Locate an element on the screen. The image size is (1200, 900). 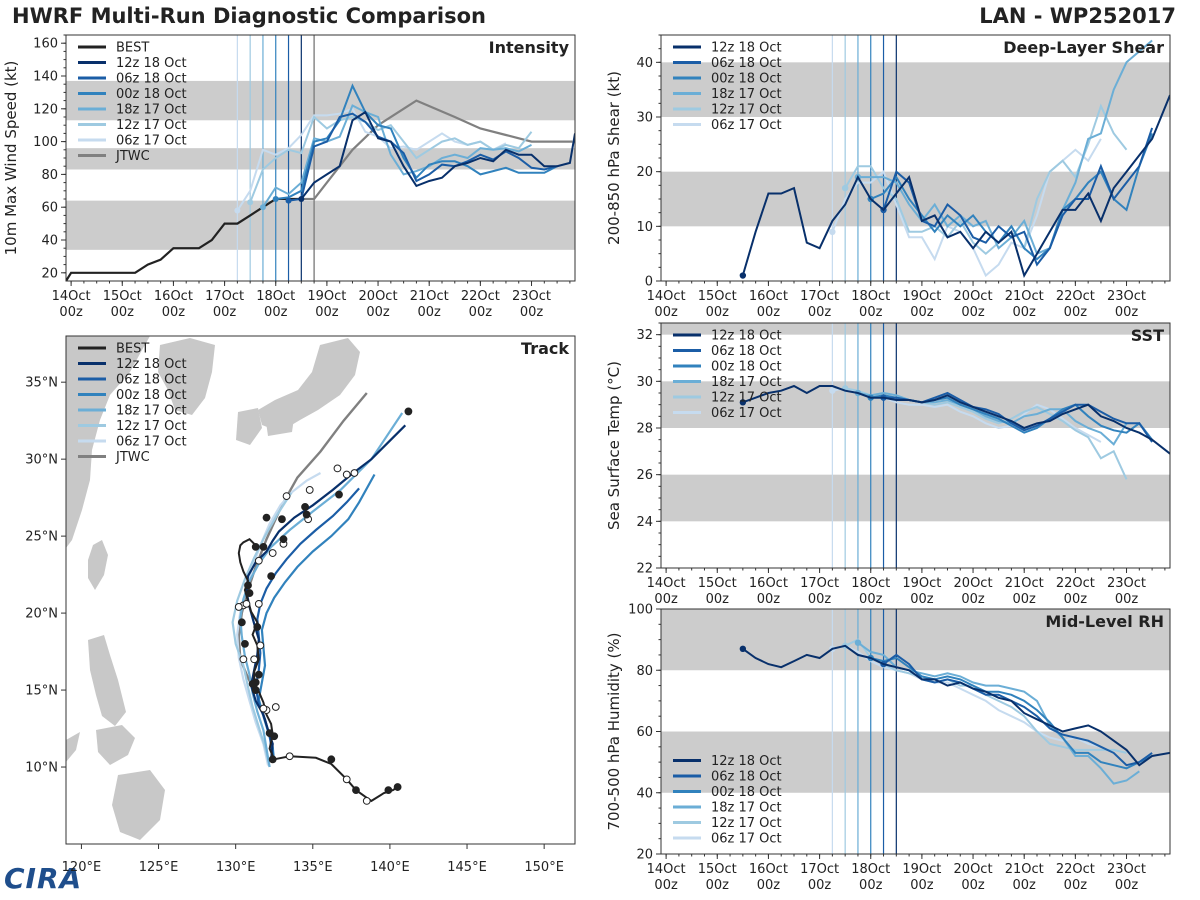
y-tick-label: 10 is located at coordinates (644, 227).